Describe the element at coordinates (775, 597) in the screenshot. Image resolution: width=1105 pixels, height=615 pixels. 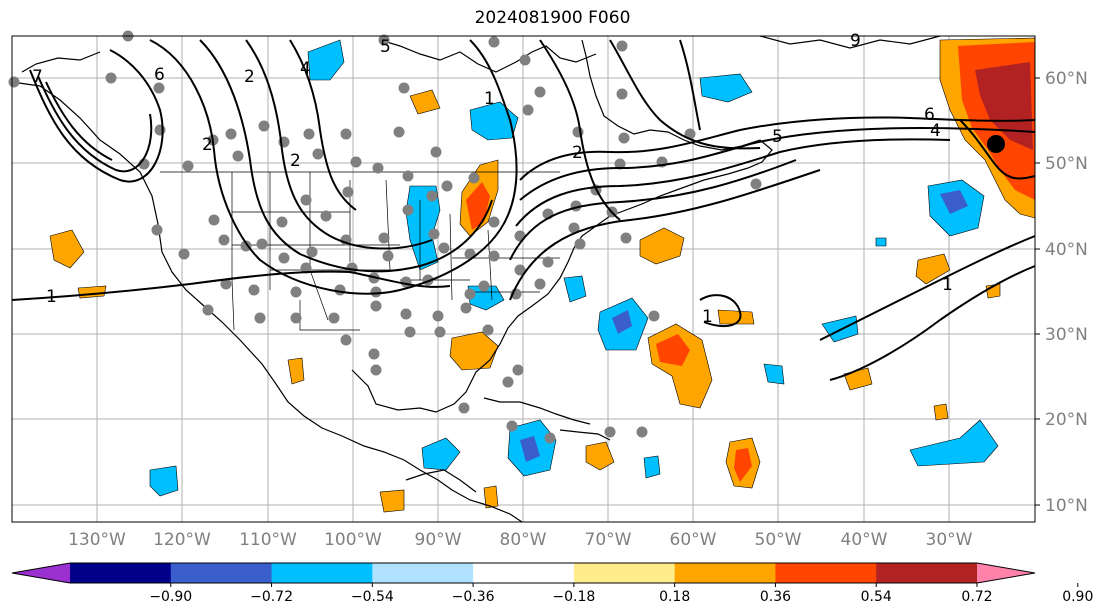
I see `colorbar-tick-label: 0.36` at that location.